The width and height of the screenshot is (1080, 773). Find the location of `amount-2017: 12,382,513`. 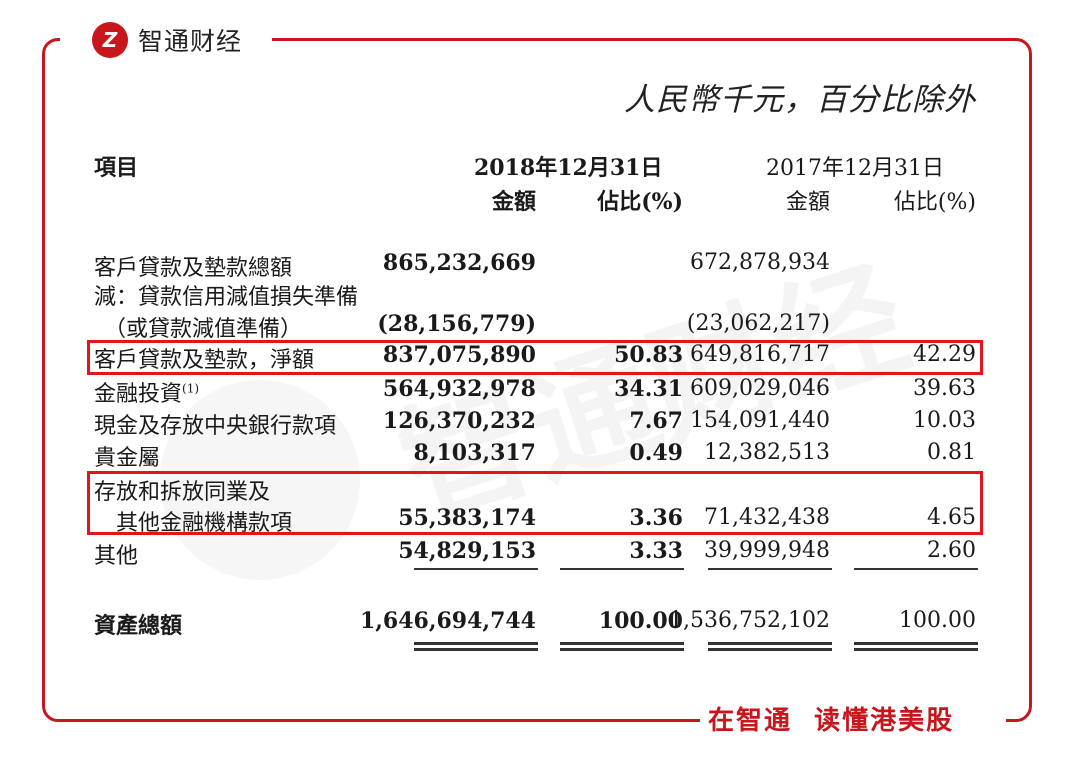

amount-2017: 12,382,513 is located at coordinates (767, 452).